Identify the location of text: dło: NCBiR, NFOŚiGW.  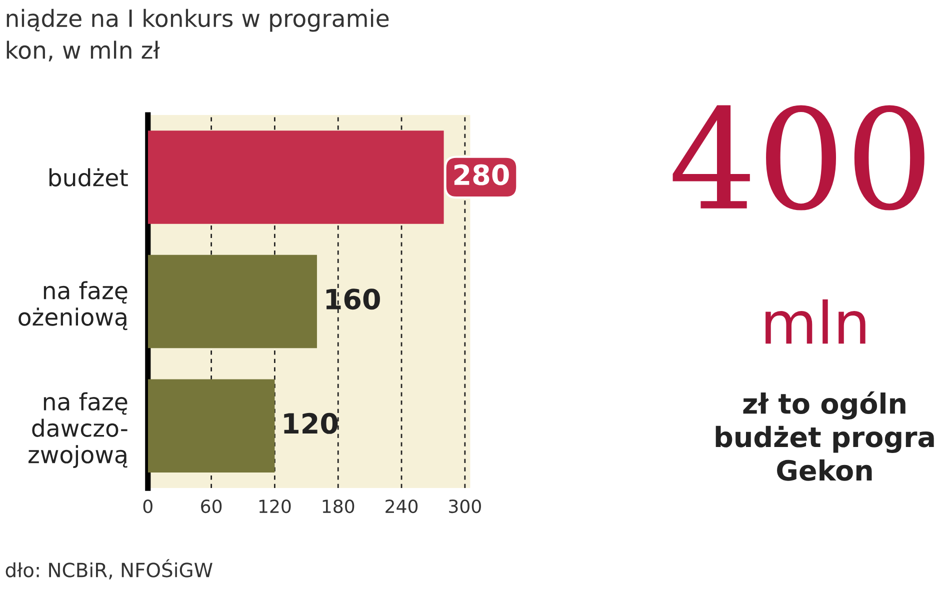
(109, 569).